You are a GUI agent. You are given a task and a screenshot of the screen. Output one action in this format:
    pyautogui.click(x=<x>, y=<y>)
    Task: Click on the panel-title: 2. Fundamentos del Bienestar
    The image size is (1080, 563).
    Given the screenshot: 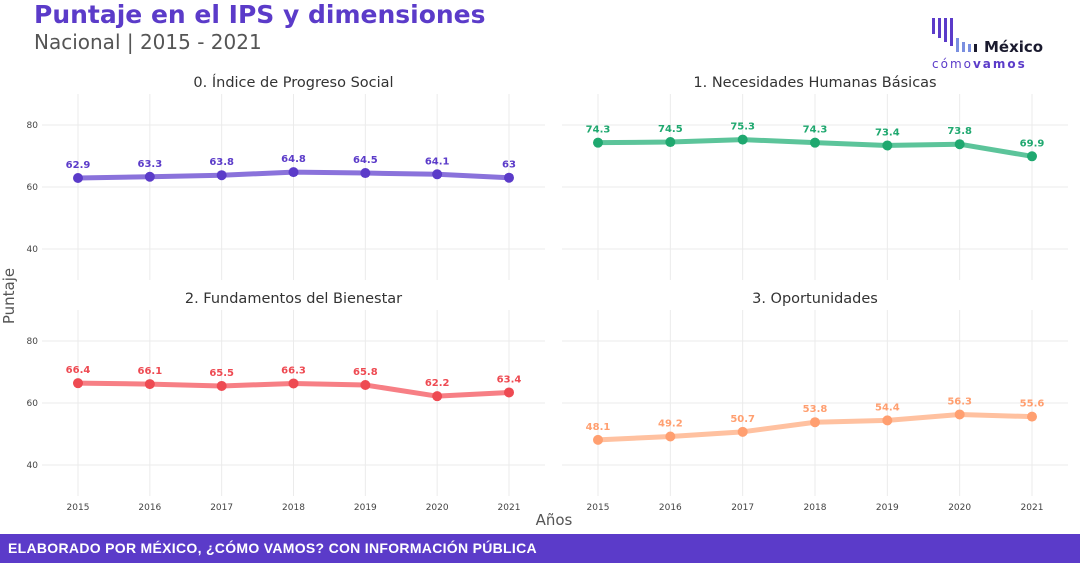 What is the action you would take?
    pyautogui.click(x=293, y=299)
    